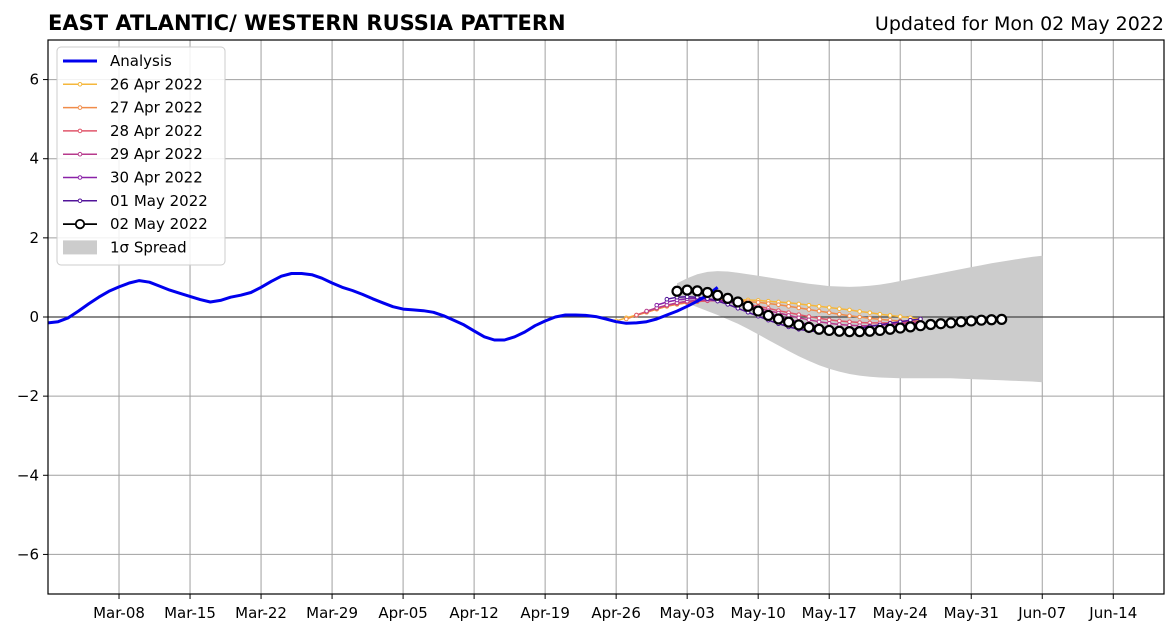 The height and width of the screenshot is (633, 1176). Describe the element at coordinates (261, 613) in the screenshot. I see `x-tick-label: Mar-22` at that location.